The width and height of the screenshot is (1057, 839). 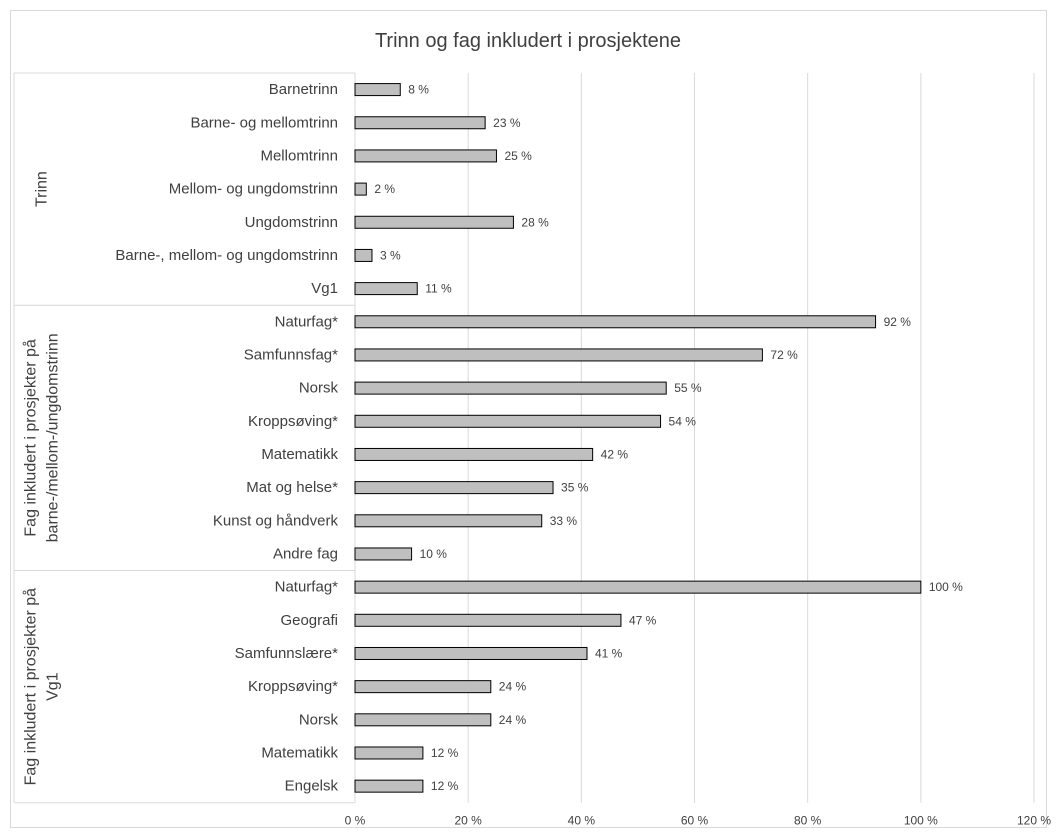 I want to click on data-label: 3 %, so click(x=390, y=255).